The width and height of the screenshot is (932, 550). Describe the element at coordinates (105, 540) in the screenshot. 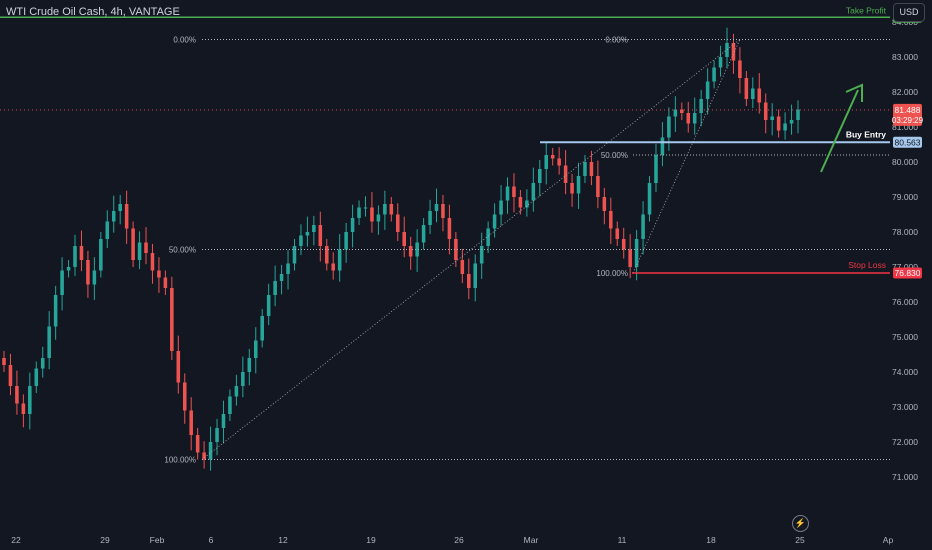

I see `x-tick-label: 29` at that location.